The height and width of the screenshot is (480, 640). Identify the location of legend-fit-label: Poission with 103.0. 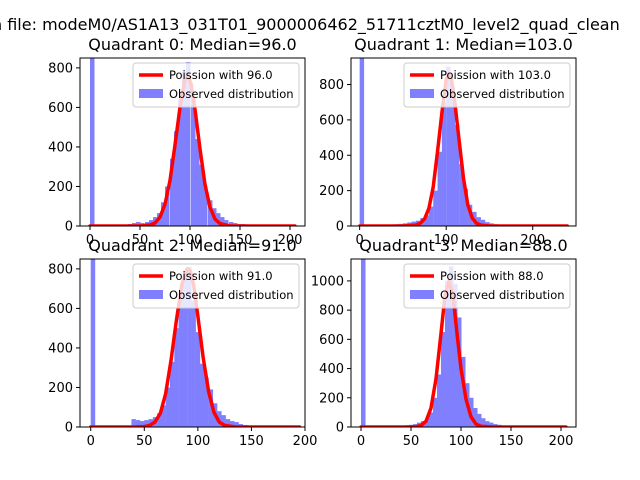
(495, 75).